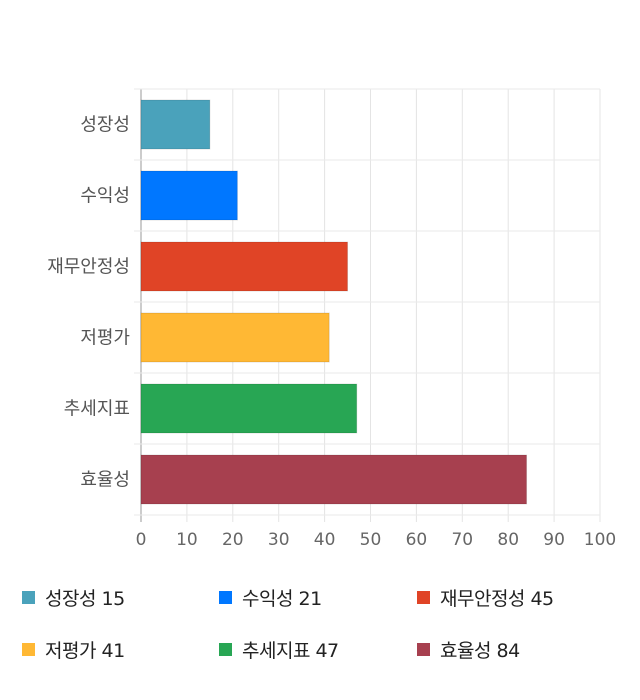  Describe the element at coordinates (325, 540) in the screenshot. I see `x-tick-label: 40` at that location.